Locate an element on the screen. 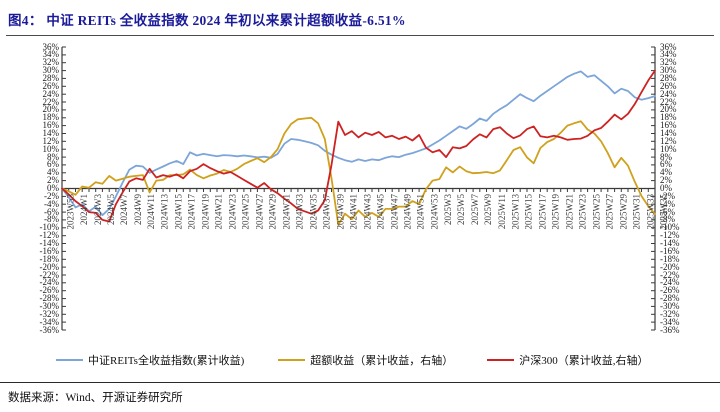  csi300-line-swatch is located at coordinates (501, 360).